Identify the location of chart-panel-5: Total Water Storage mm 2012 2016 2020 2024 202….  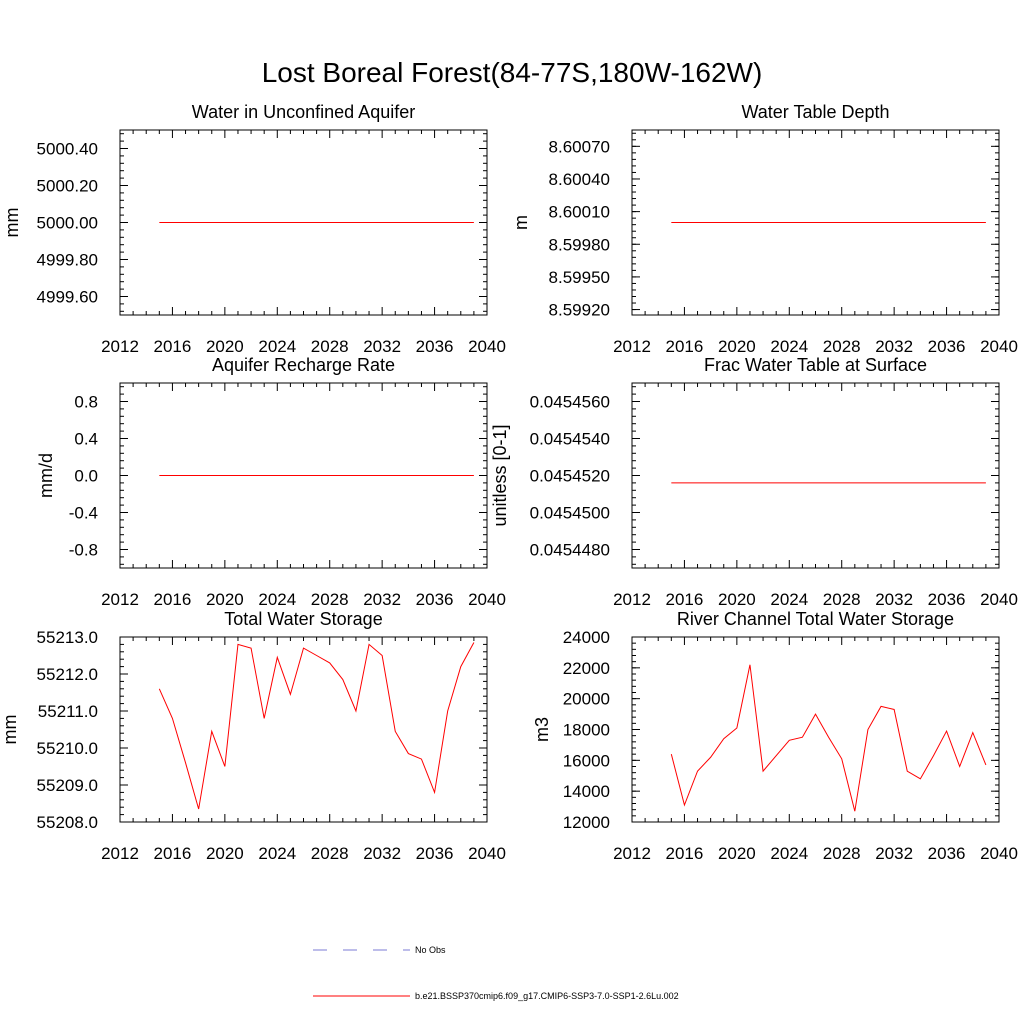
(253, 736).